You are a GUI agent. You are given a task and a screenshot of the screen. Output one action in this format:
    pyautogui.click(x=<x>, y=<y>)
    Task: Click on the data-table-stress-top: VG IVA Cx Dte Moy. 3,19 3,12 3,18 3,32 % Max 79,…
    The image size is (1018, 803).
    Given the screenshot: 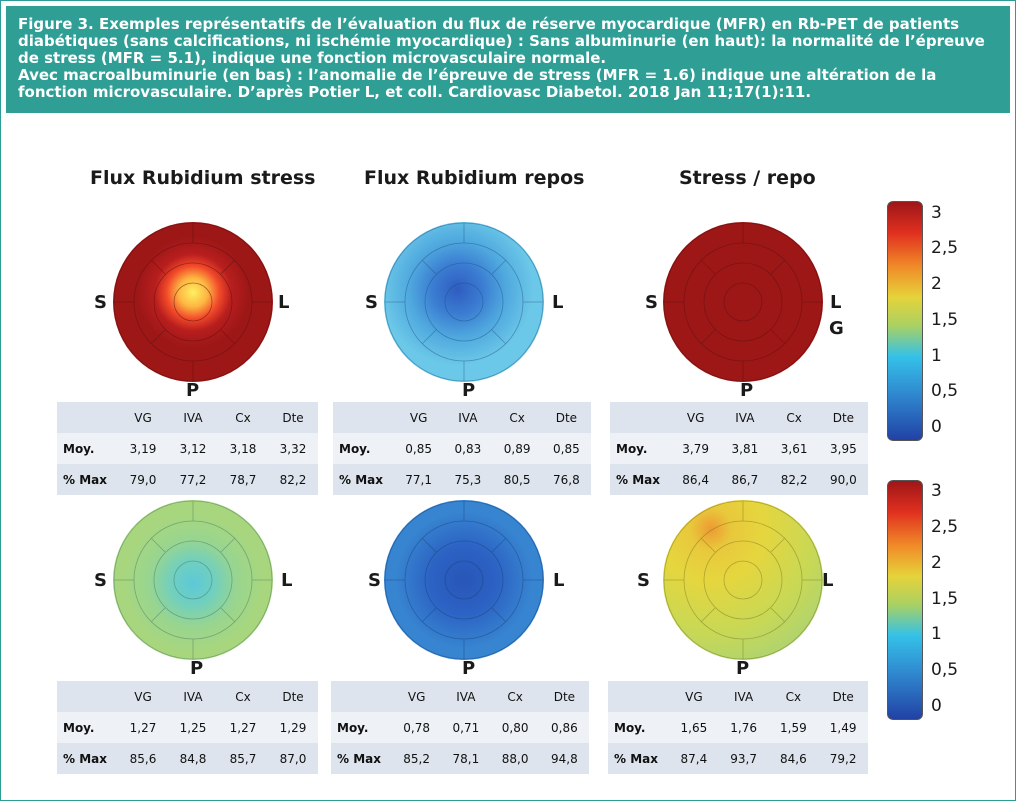 What is the action you would take?
    pyautogui.click(x=187, y=448)
    